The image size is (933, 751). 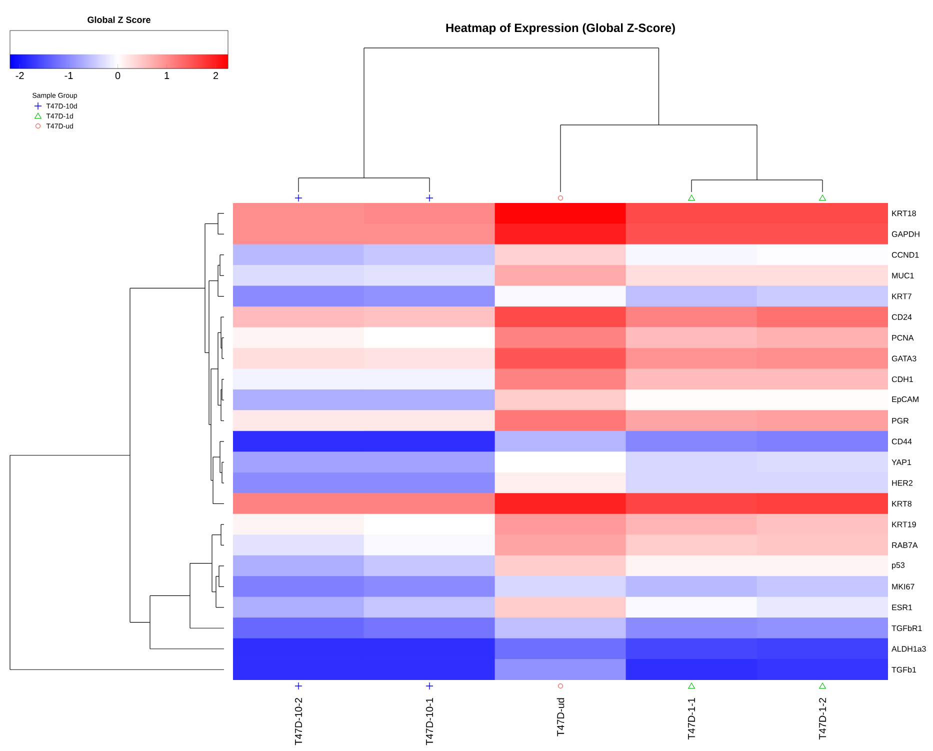 What do you see at coordinates (903, 587) in the screenshot?
I see `y-tick-label: MKI67` at bounding box center [903, 587].